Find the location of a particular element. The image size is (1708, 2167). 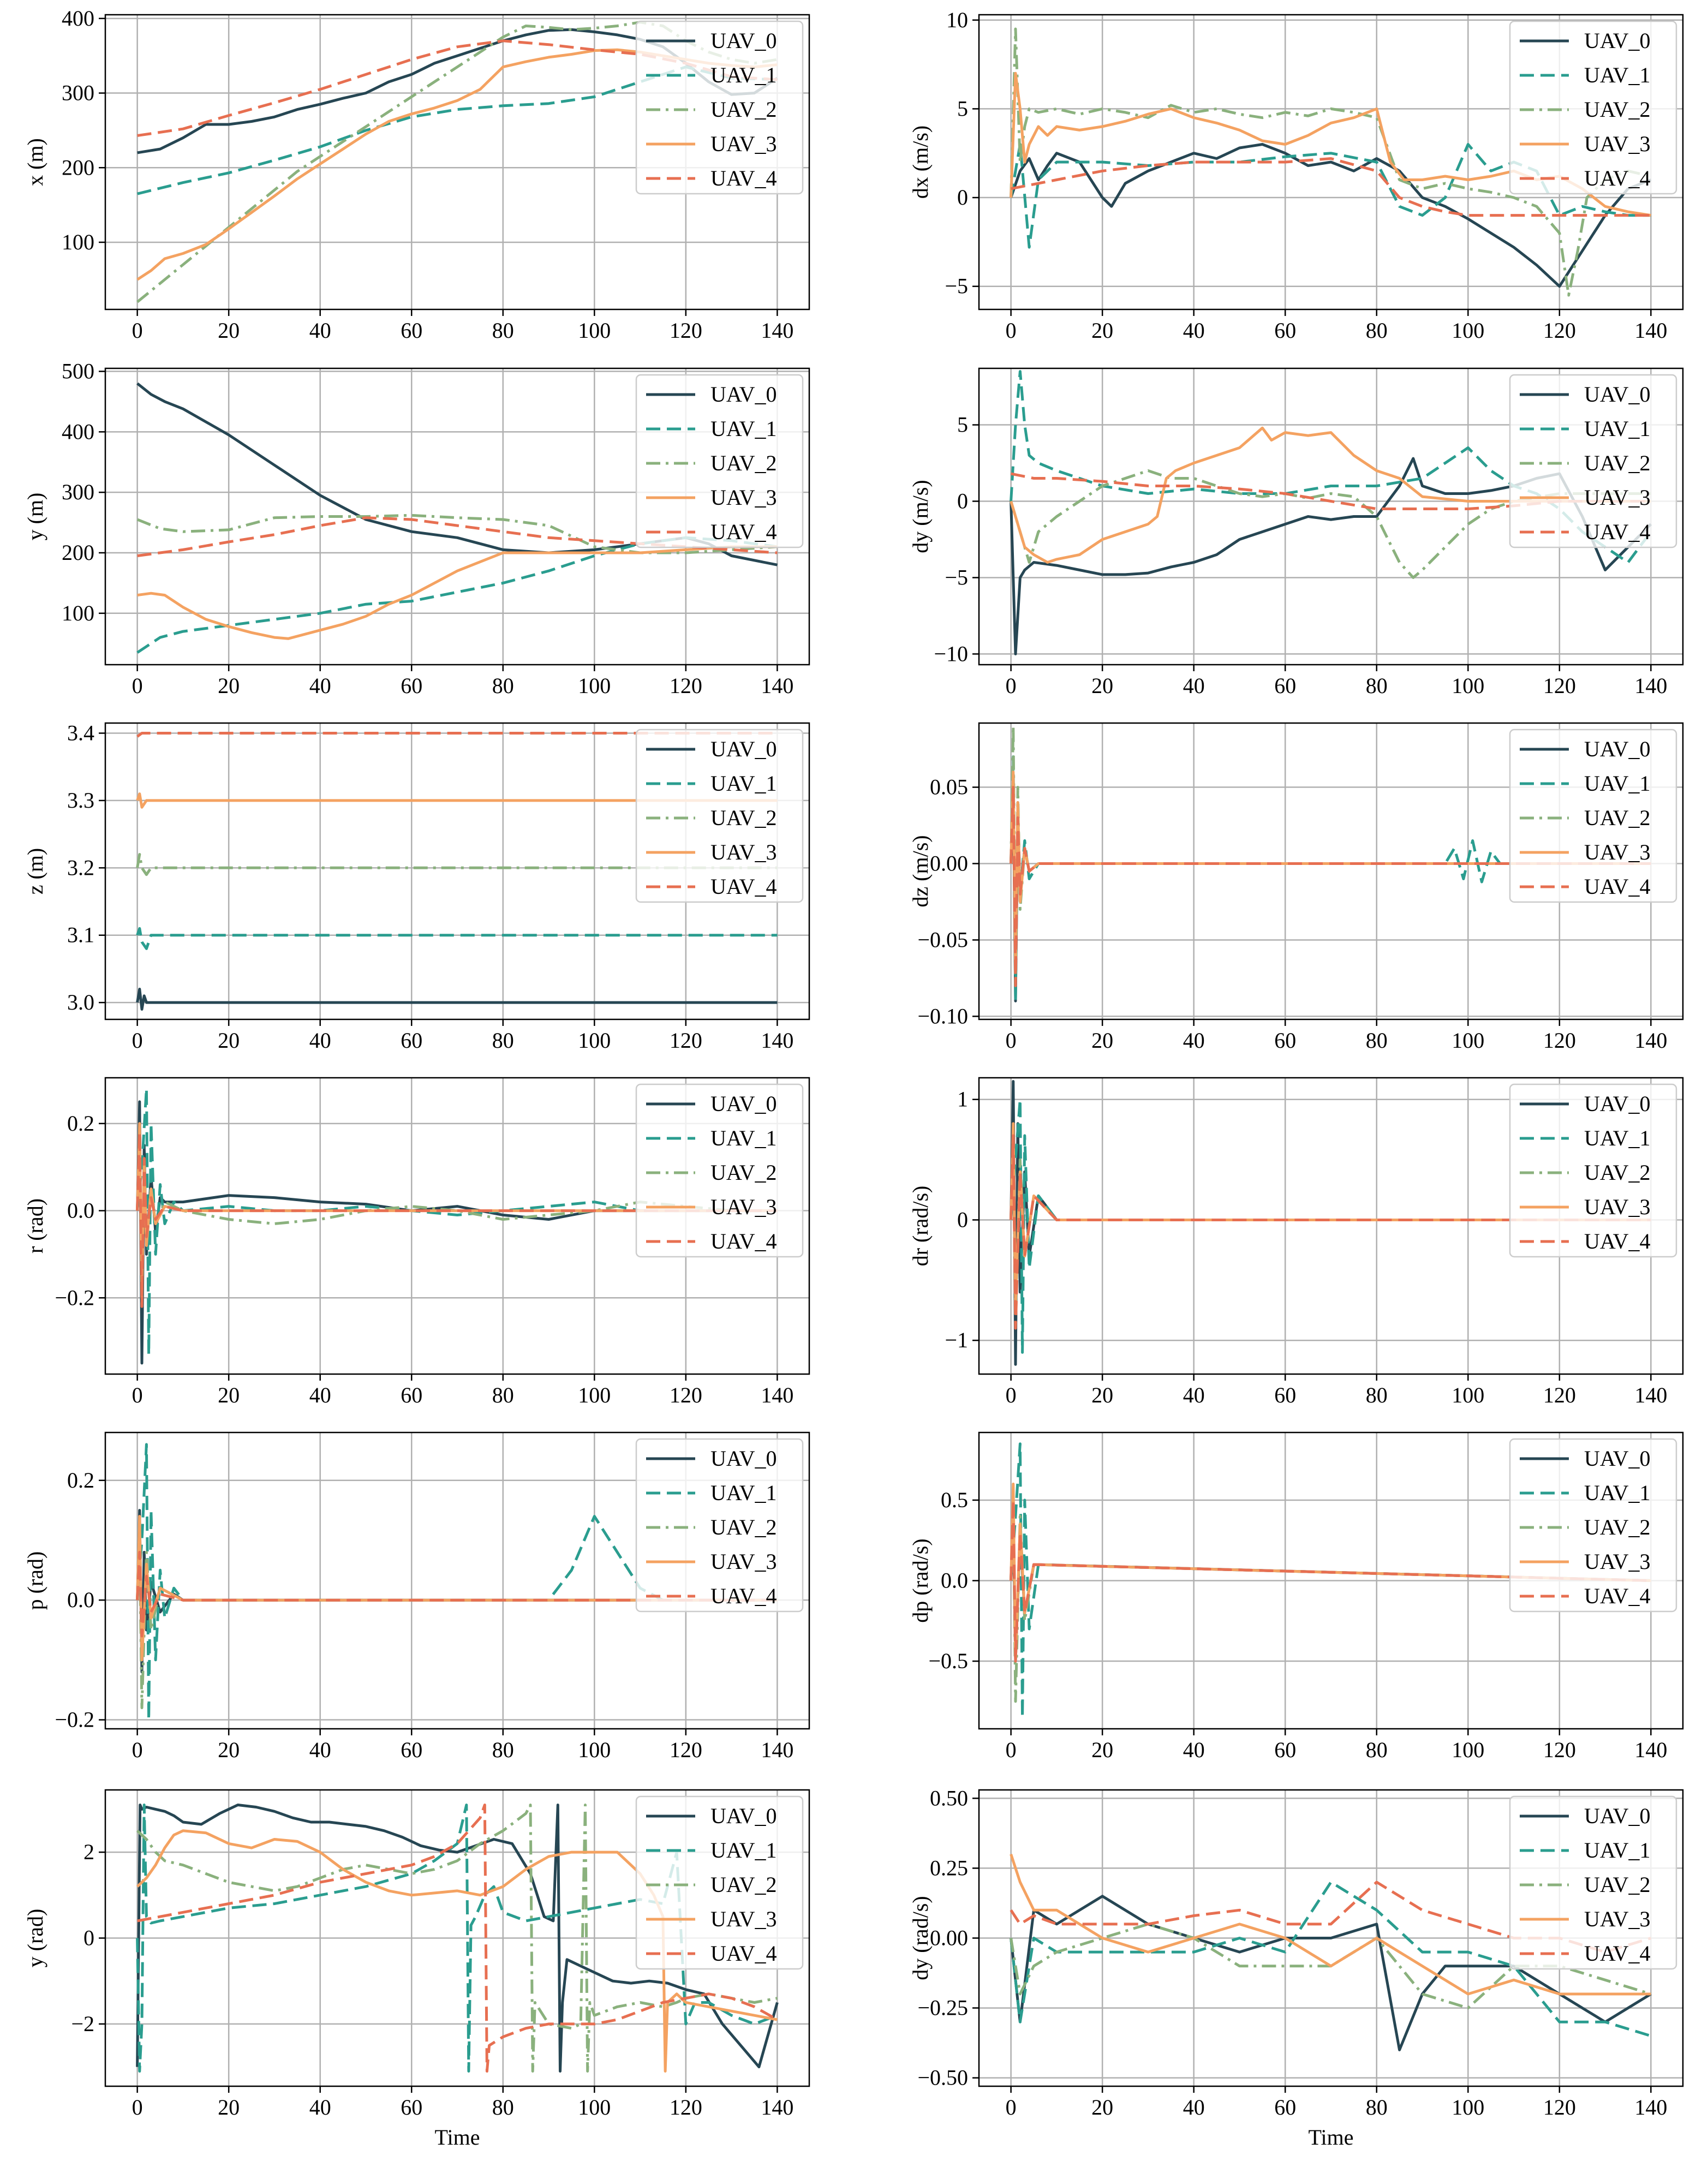

y-tick-label: 0.00 is located at coordinates (949, 863).